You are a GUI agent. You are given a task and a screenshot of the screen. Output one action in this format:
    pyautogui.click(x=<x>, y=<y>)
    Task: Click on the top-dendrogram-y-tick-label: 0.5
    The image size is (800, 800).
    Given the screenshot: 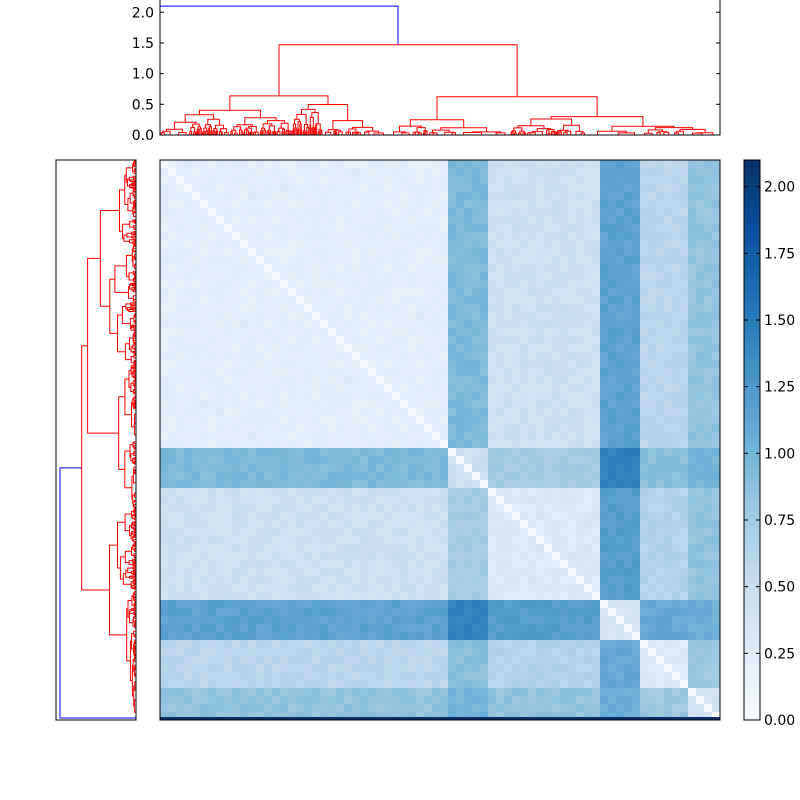 What is the action you would take?
    pyautogui.click(x=143, y=105)
    